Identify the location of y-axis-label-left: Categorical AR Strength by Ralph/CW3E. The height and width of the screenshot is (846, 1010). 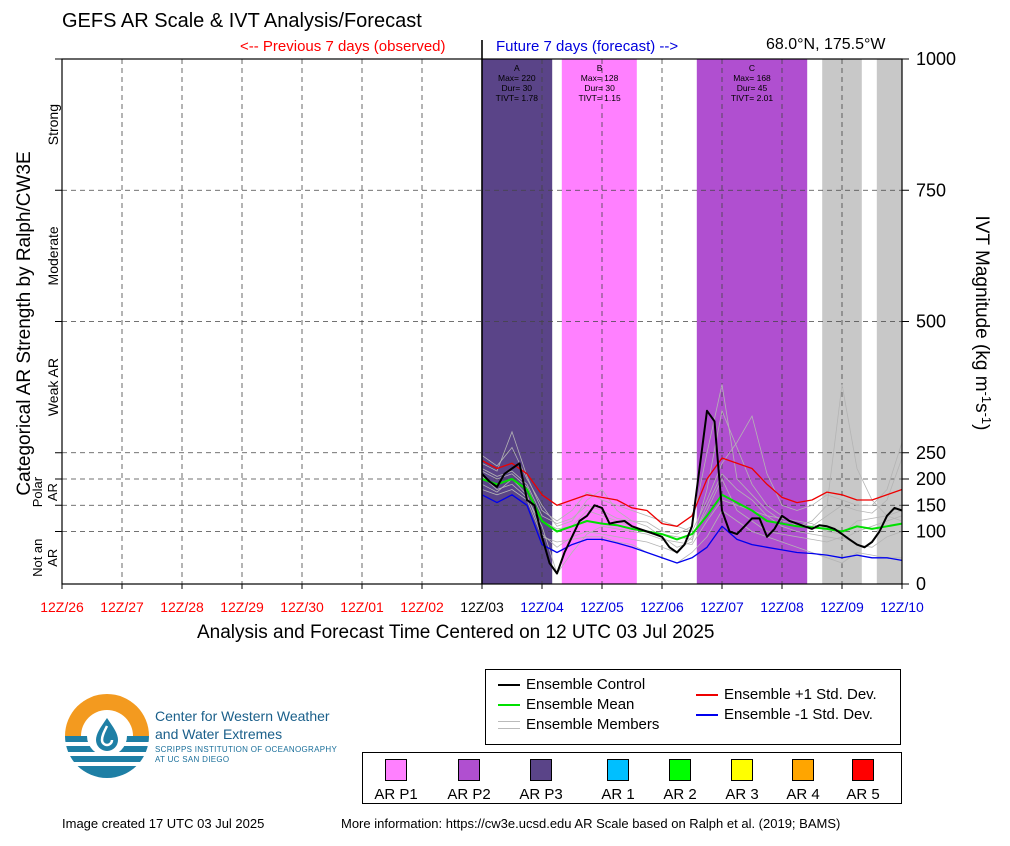
(24, 323).